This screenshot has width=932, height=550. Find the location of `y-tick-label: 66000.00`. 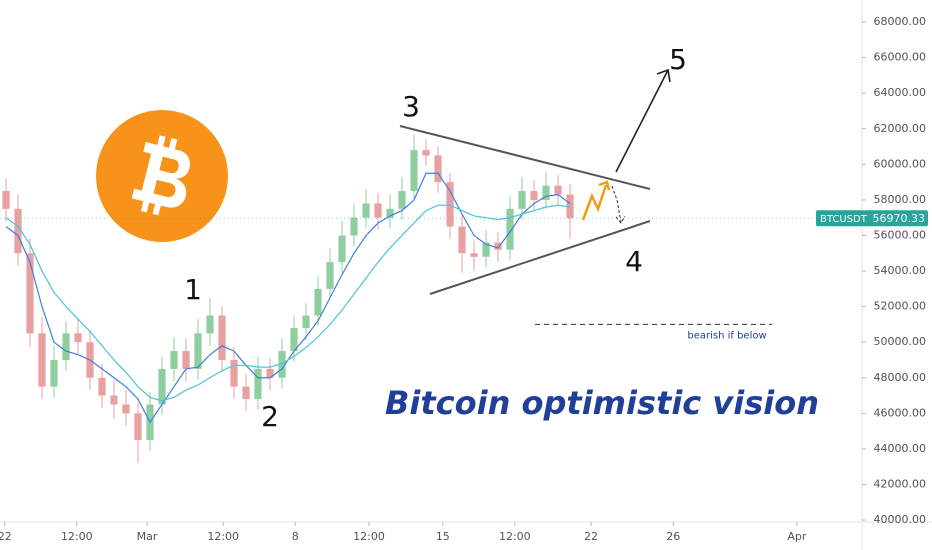

y-tick-label: 66000.00 is located at coordinates (900, 57).